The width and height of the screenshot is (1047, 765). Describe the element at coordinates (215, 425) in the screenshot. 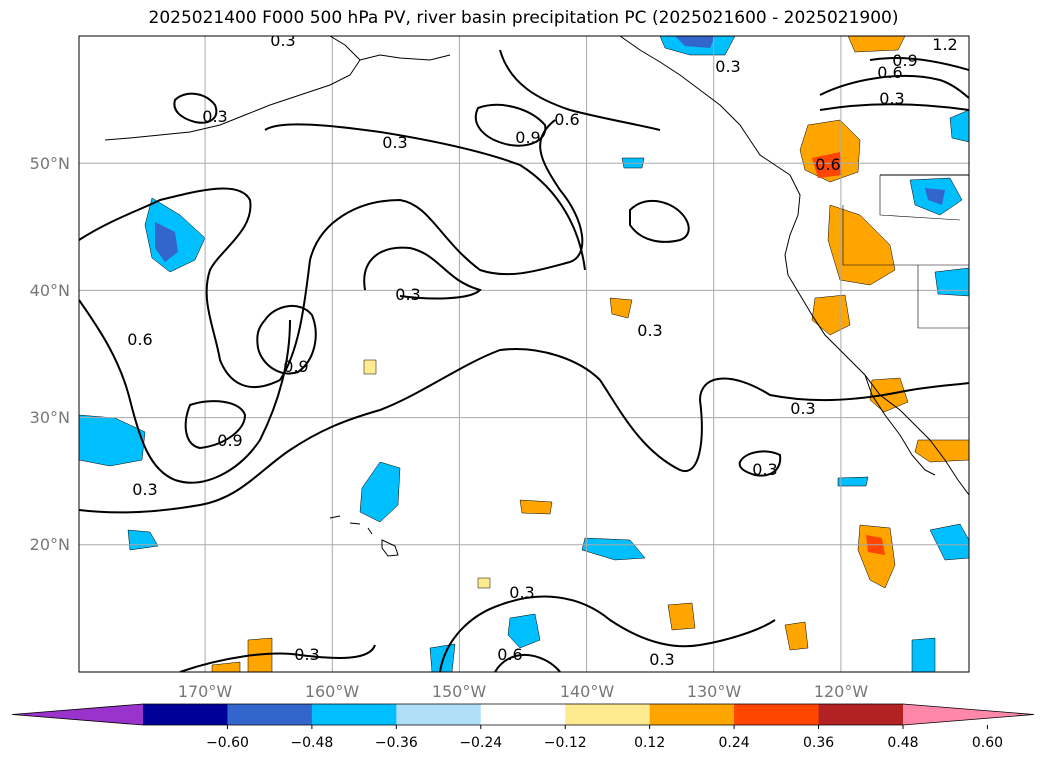

I see `contour-0.9-loop` at that location.